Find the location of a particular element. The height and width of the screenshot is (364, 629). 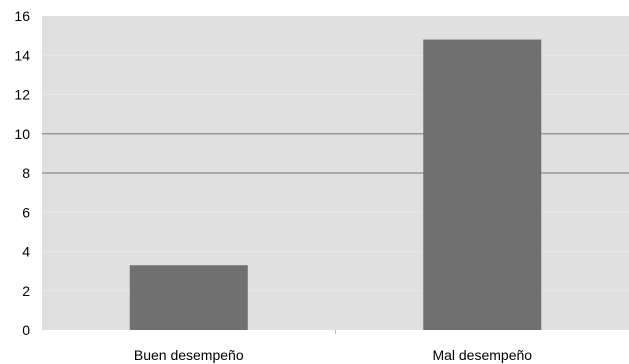

x-axis: Buen desempeño Mal desempeño is located at coordinates (333, 346).